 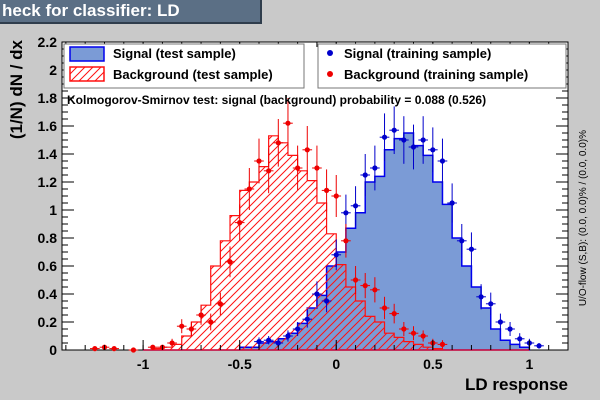 I want to click on y-tick-label: 2, so click(x=53, y=70).